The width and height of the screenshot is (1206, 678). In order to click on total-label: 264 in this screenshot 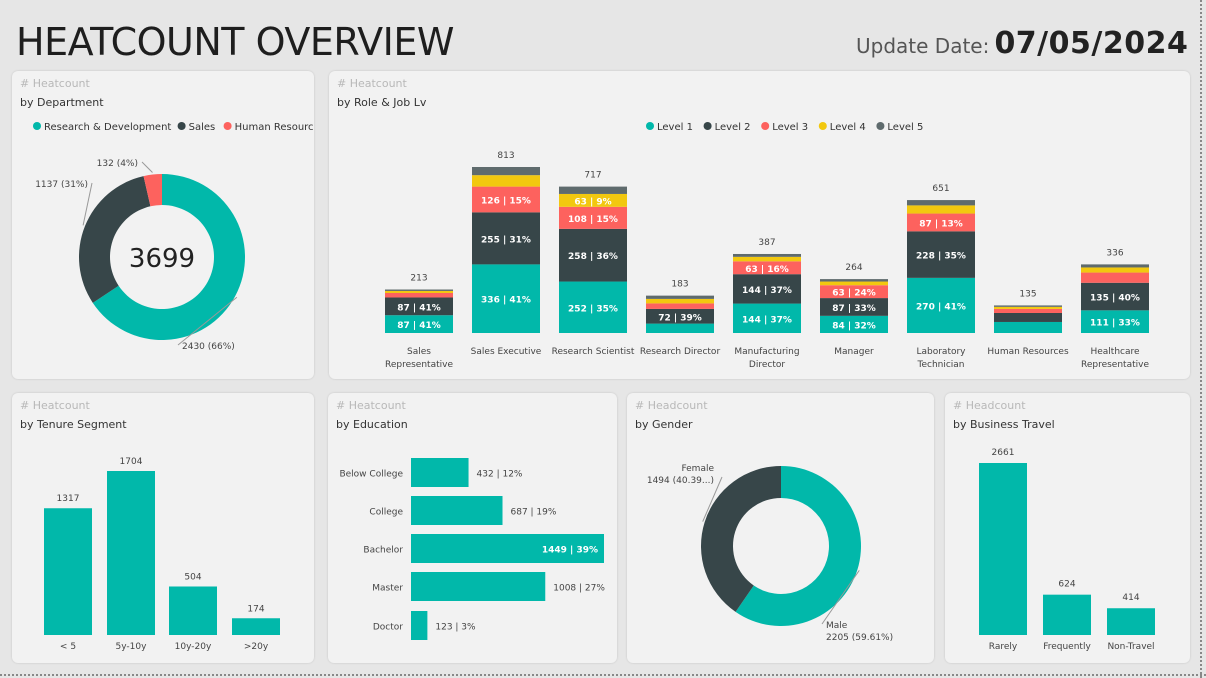, I will do `click(853, 268)`.